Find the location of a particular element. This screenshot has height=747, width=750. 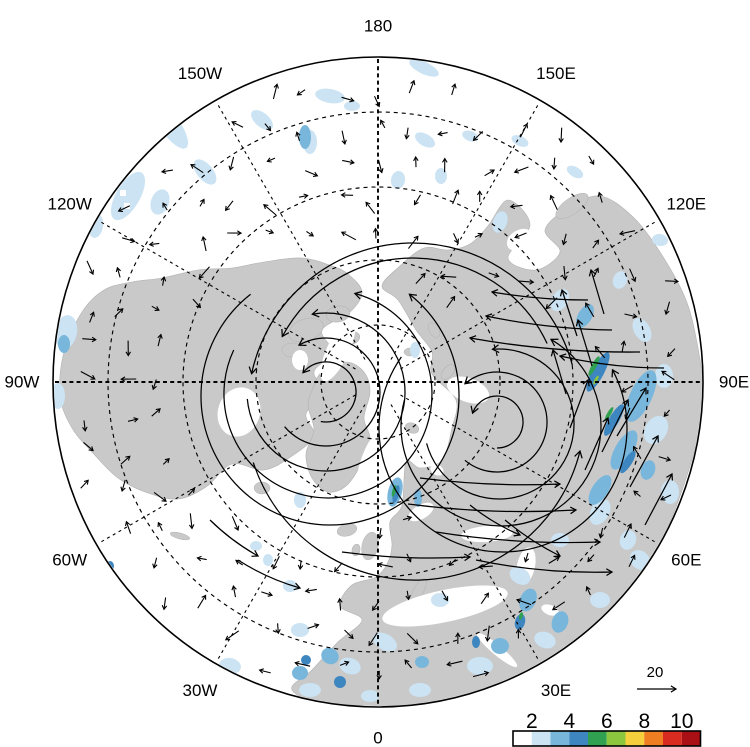

longitude-label-30E: 30E is located at coordinates (556, 690).